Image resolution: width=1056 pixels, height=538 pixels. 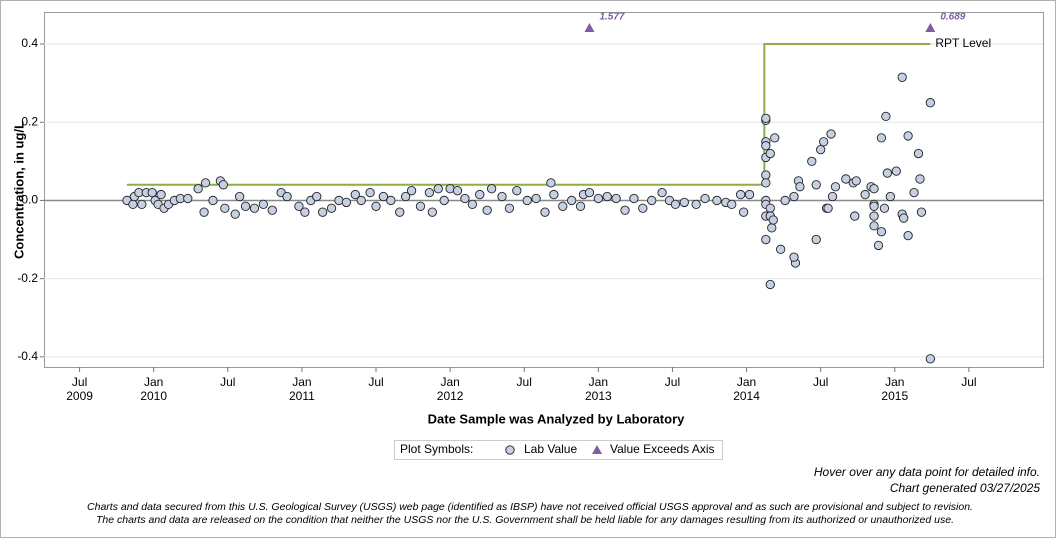 What do you see at coordinates (510, 450) in the screenshot?
I see `legend-symbol` at bounding box center [510, 450].